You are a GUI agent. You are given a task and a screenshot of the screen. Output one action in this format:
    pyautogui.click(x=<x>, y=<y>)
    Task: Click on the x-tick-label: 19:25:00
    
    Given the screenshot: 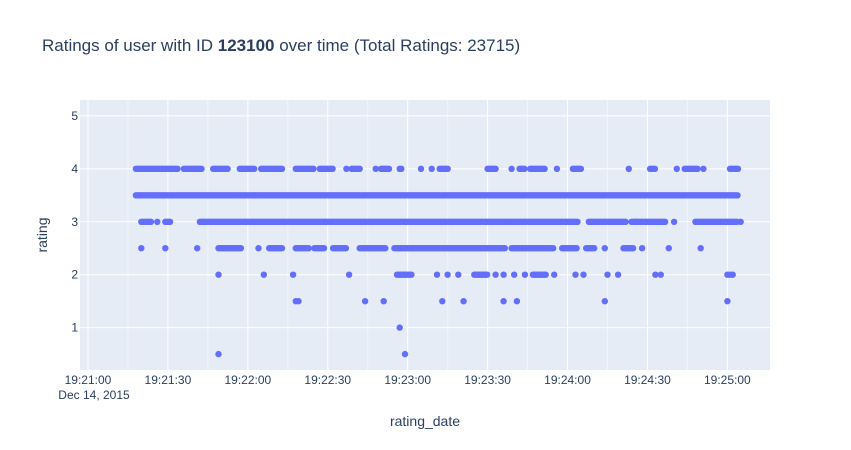 What is the action you would take?
    pyautogui.click(x=727, y=380)
    